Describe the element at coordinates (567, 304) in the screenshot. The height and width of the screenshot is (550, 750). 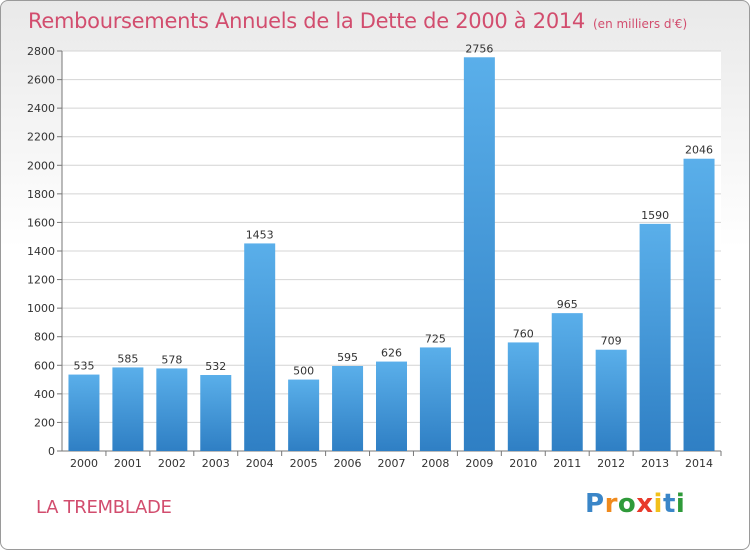
I see `bar-value-label: 965` at that location.